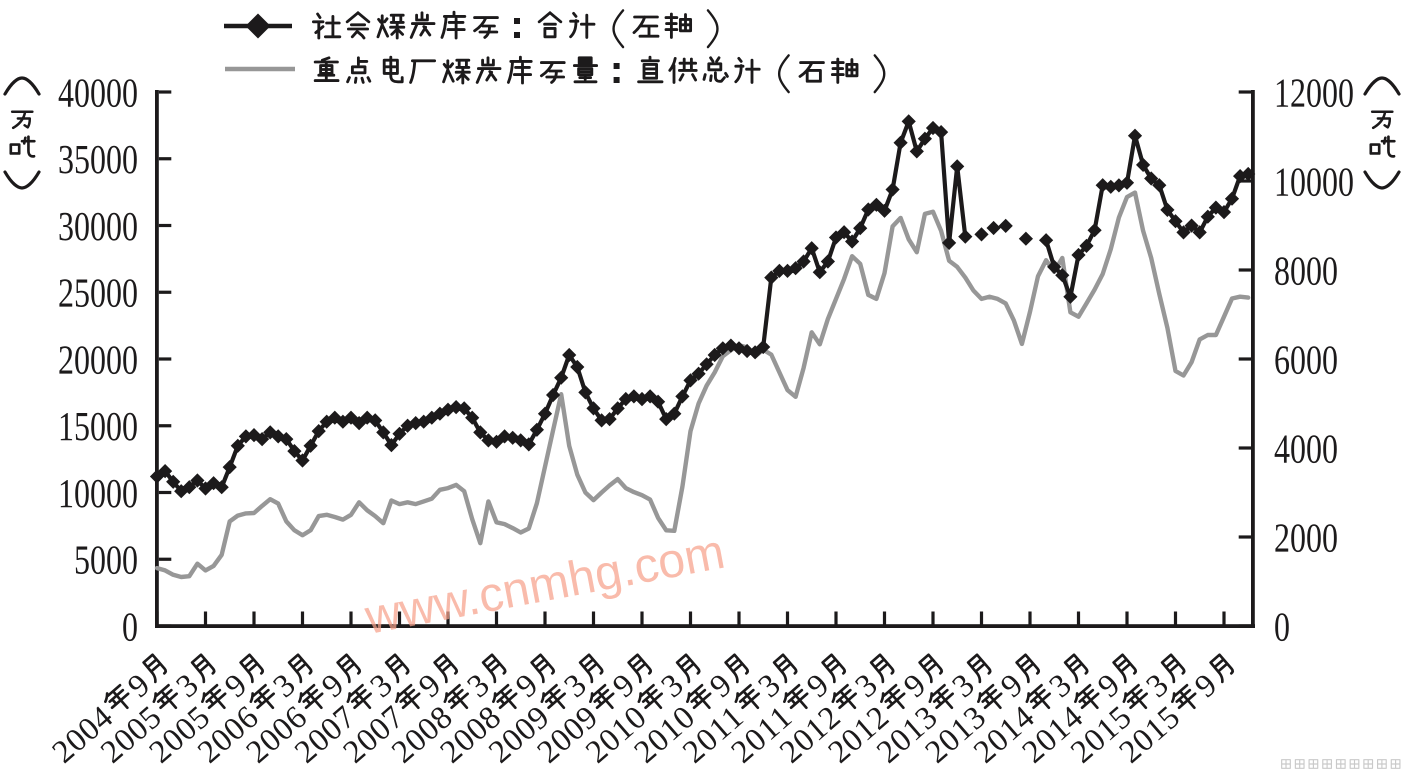 Image resolution: width=1405 pixels, height=774 pixels. I want to click on svg-text: 2000, so click(1306, 537).